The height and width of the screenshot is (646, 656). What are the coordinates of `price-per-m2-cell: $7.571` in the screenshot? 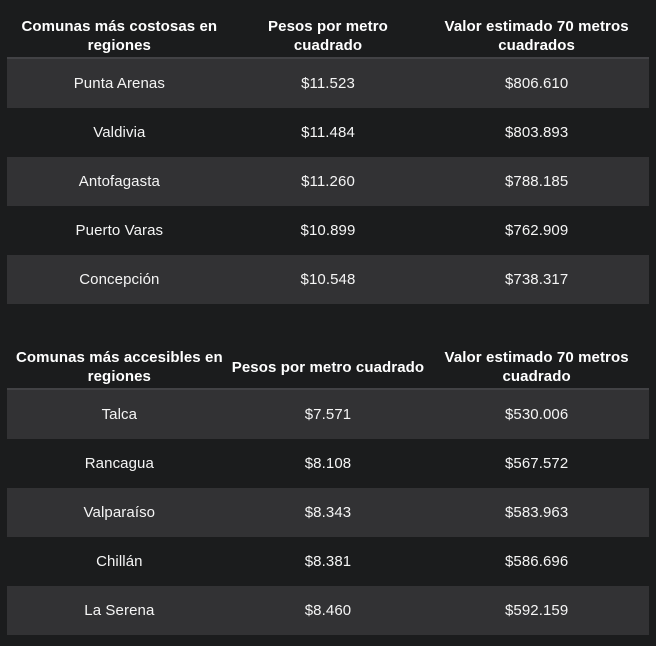 It's located at (328, 414).